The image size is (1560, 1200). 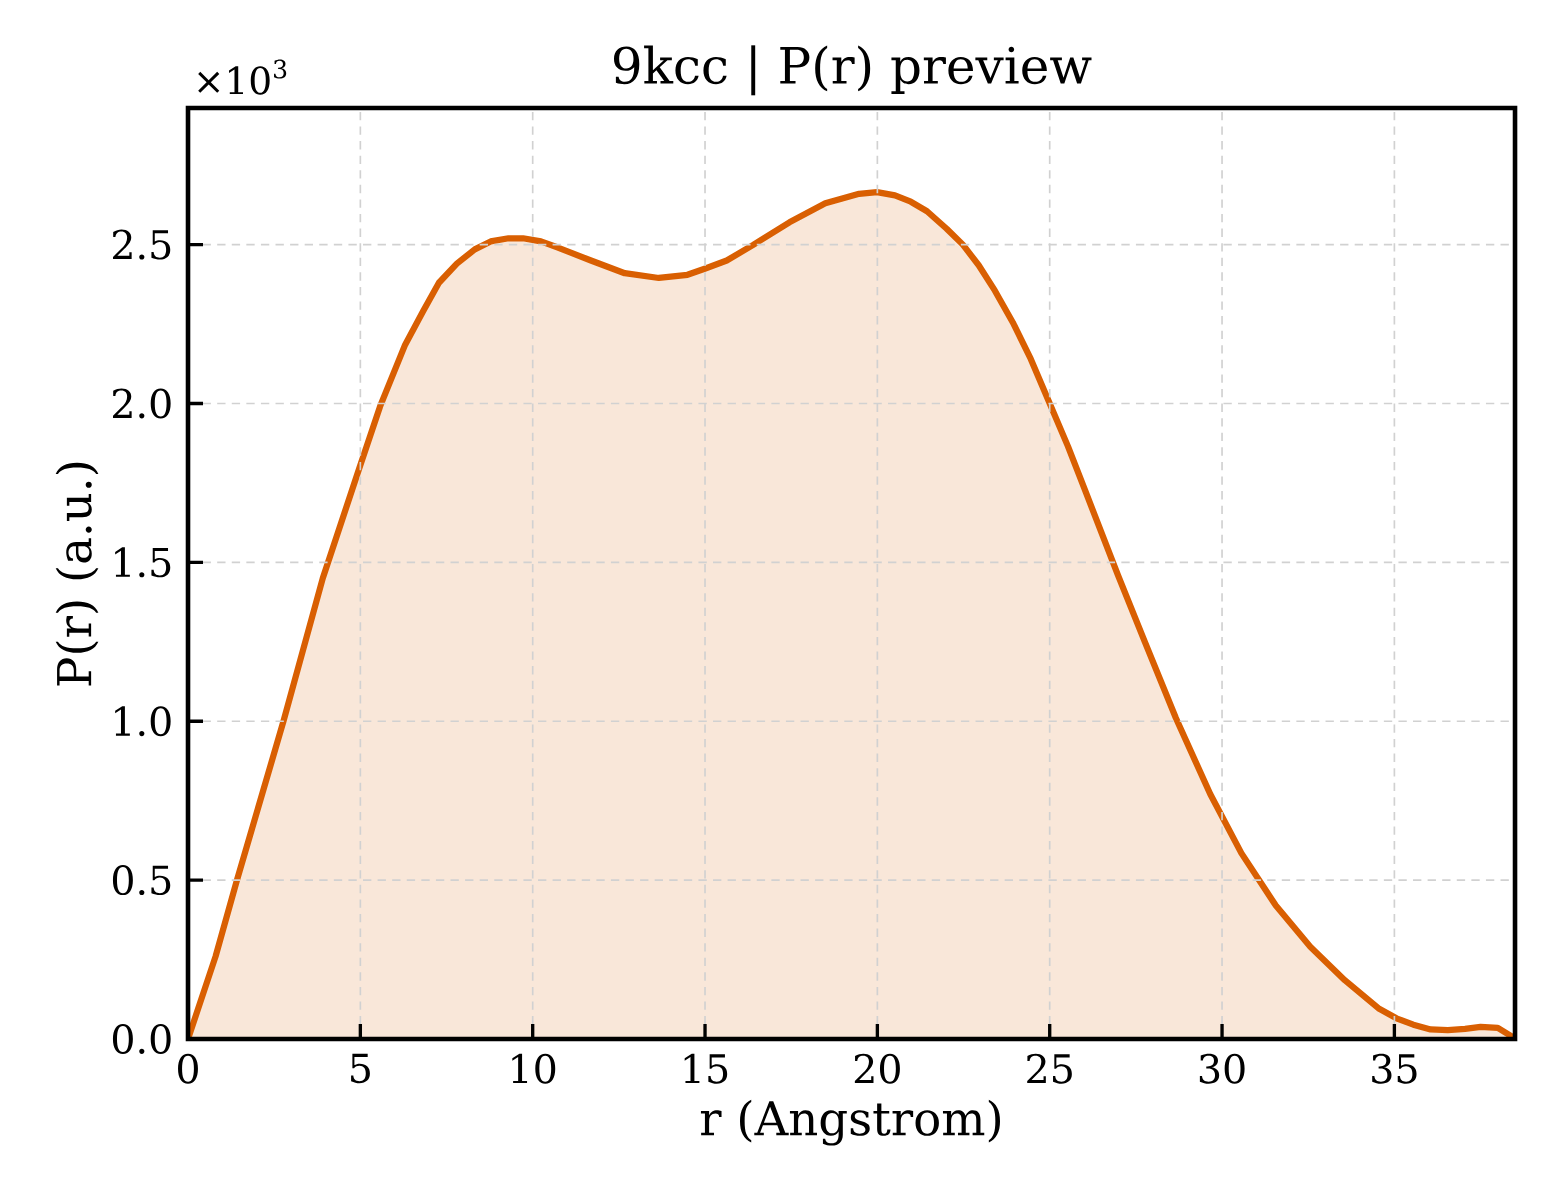 What do you see at coordinates (706, 1068) in the screenshot?
I see `x-tick-label: 15` at bounding box center [706, 1068].